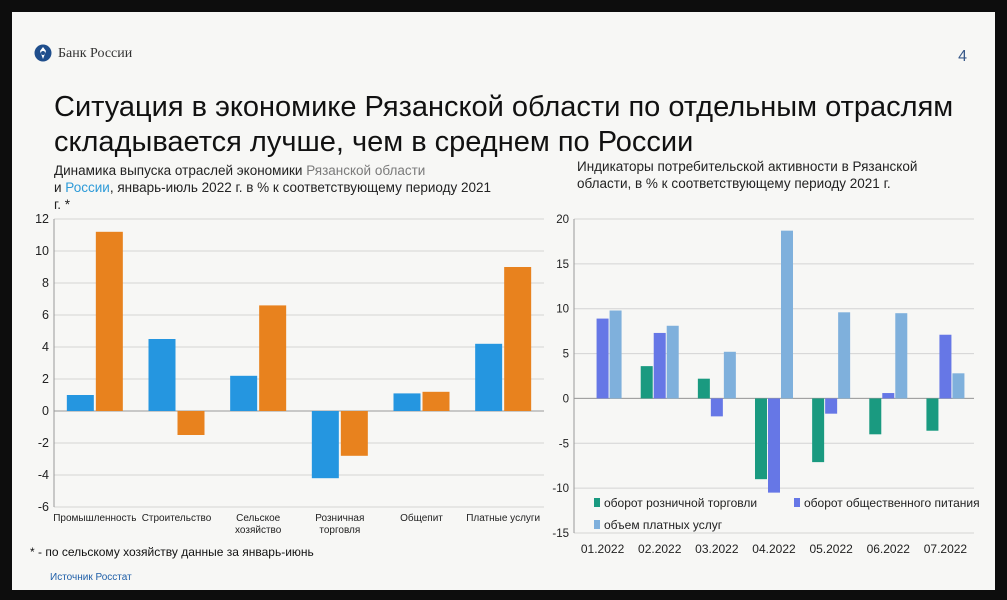 Image resolution: width=1007 pixels, height=600 pixels. I want to click on x-category-label: 02.2022, so click(660, 549).